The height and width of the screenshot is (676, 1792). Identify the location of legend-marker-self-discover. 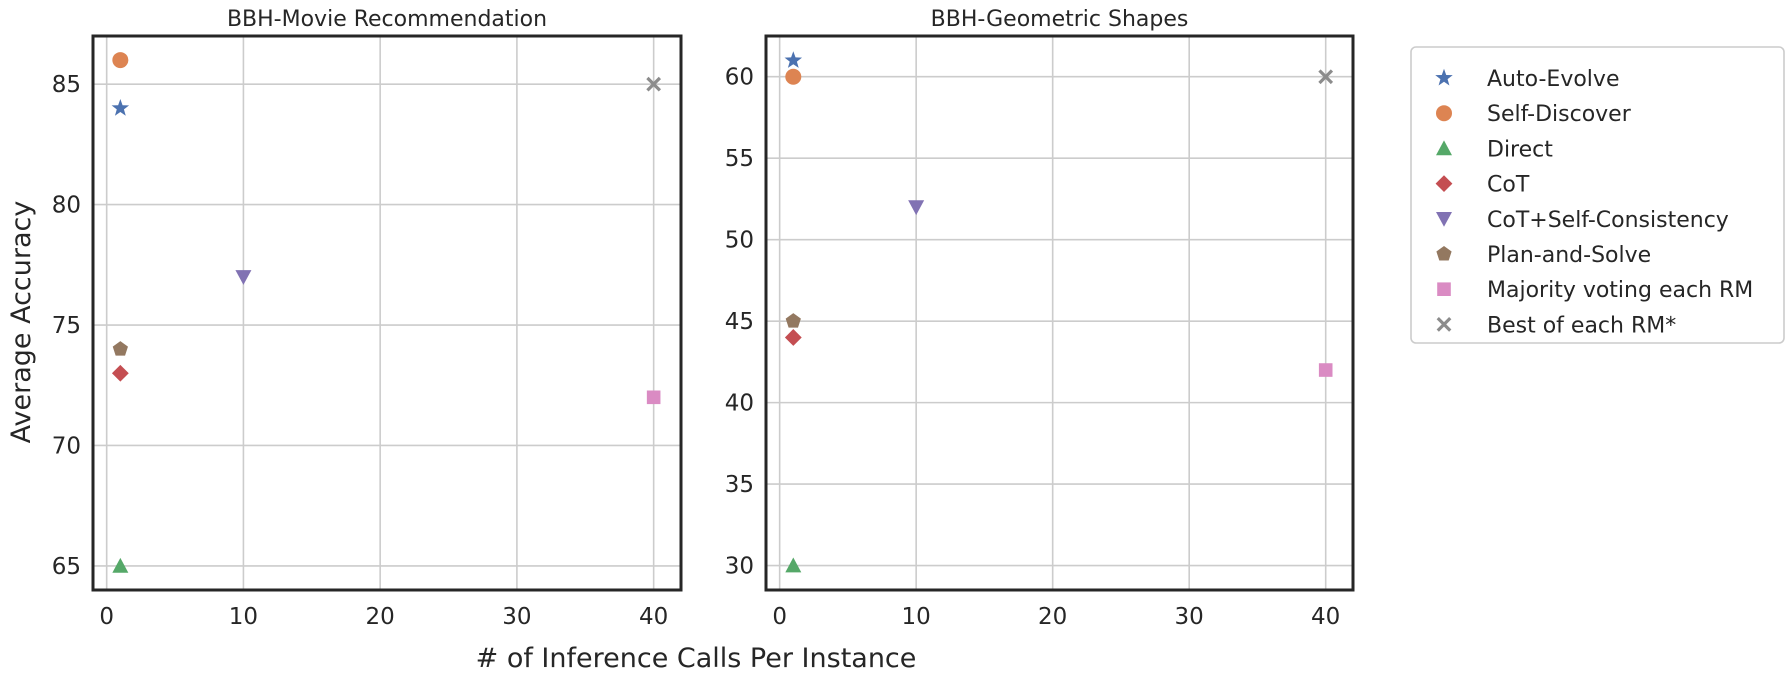
(1444, 113).